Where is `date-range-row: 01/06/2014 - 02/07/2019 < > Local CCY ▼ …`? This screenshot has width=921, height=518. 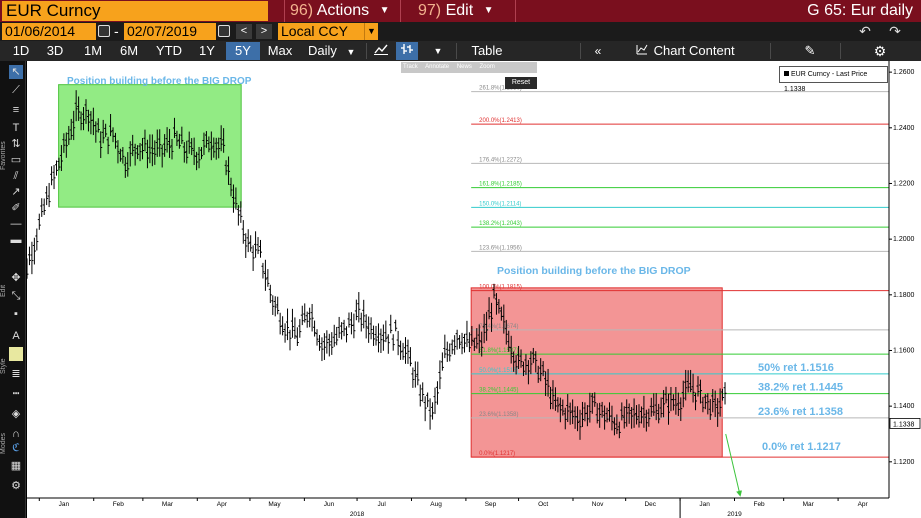 date-range-row: 01/06/2014 - 02/07/2019 < > Local CCY ▼ … is located at coordinates (460, 31).